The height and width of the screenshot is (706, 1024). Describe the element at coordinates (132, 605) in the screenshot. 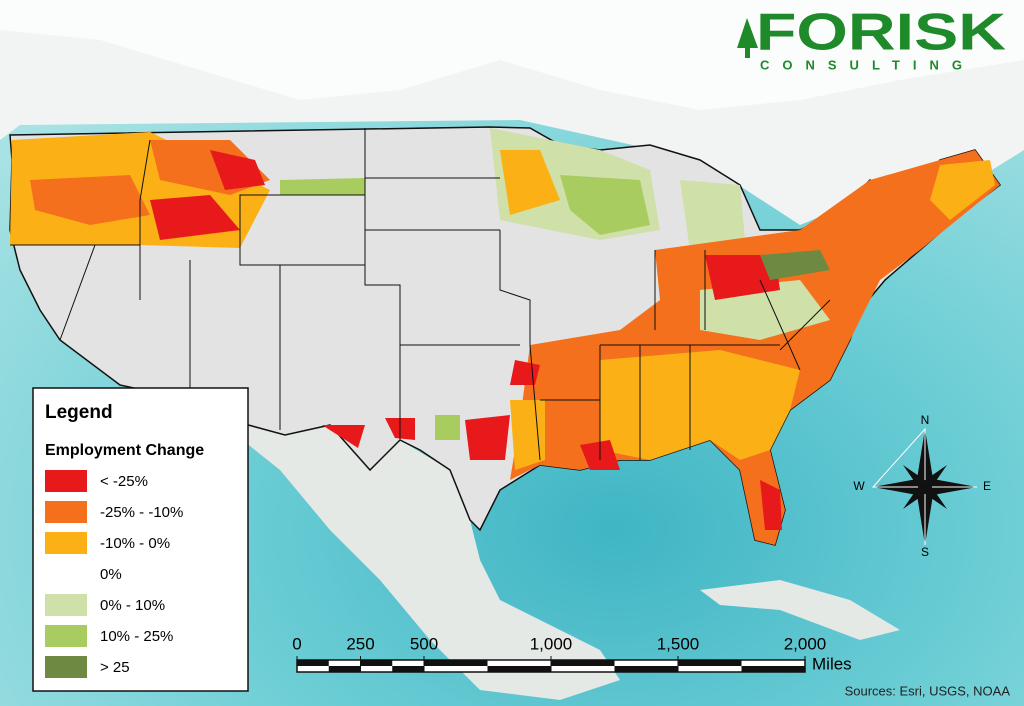

I see `legend-label: 0% - 10%` at that location.